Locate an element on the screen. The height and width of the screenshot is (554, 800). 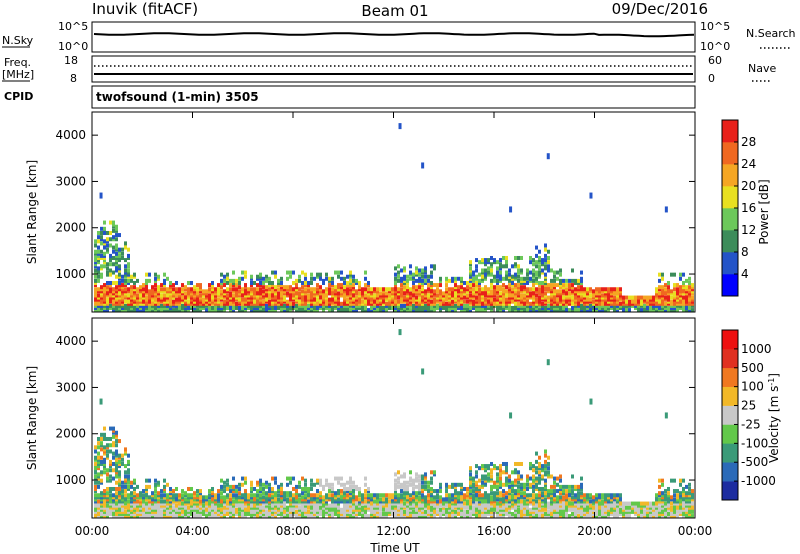
cpid-panel-frame is located at coordinates (393, 97).